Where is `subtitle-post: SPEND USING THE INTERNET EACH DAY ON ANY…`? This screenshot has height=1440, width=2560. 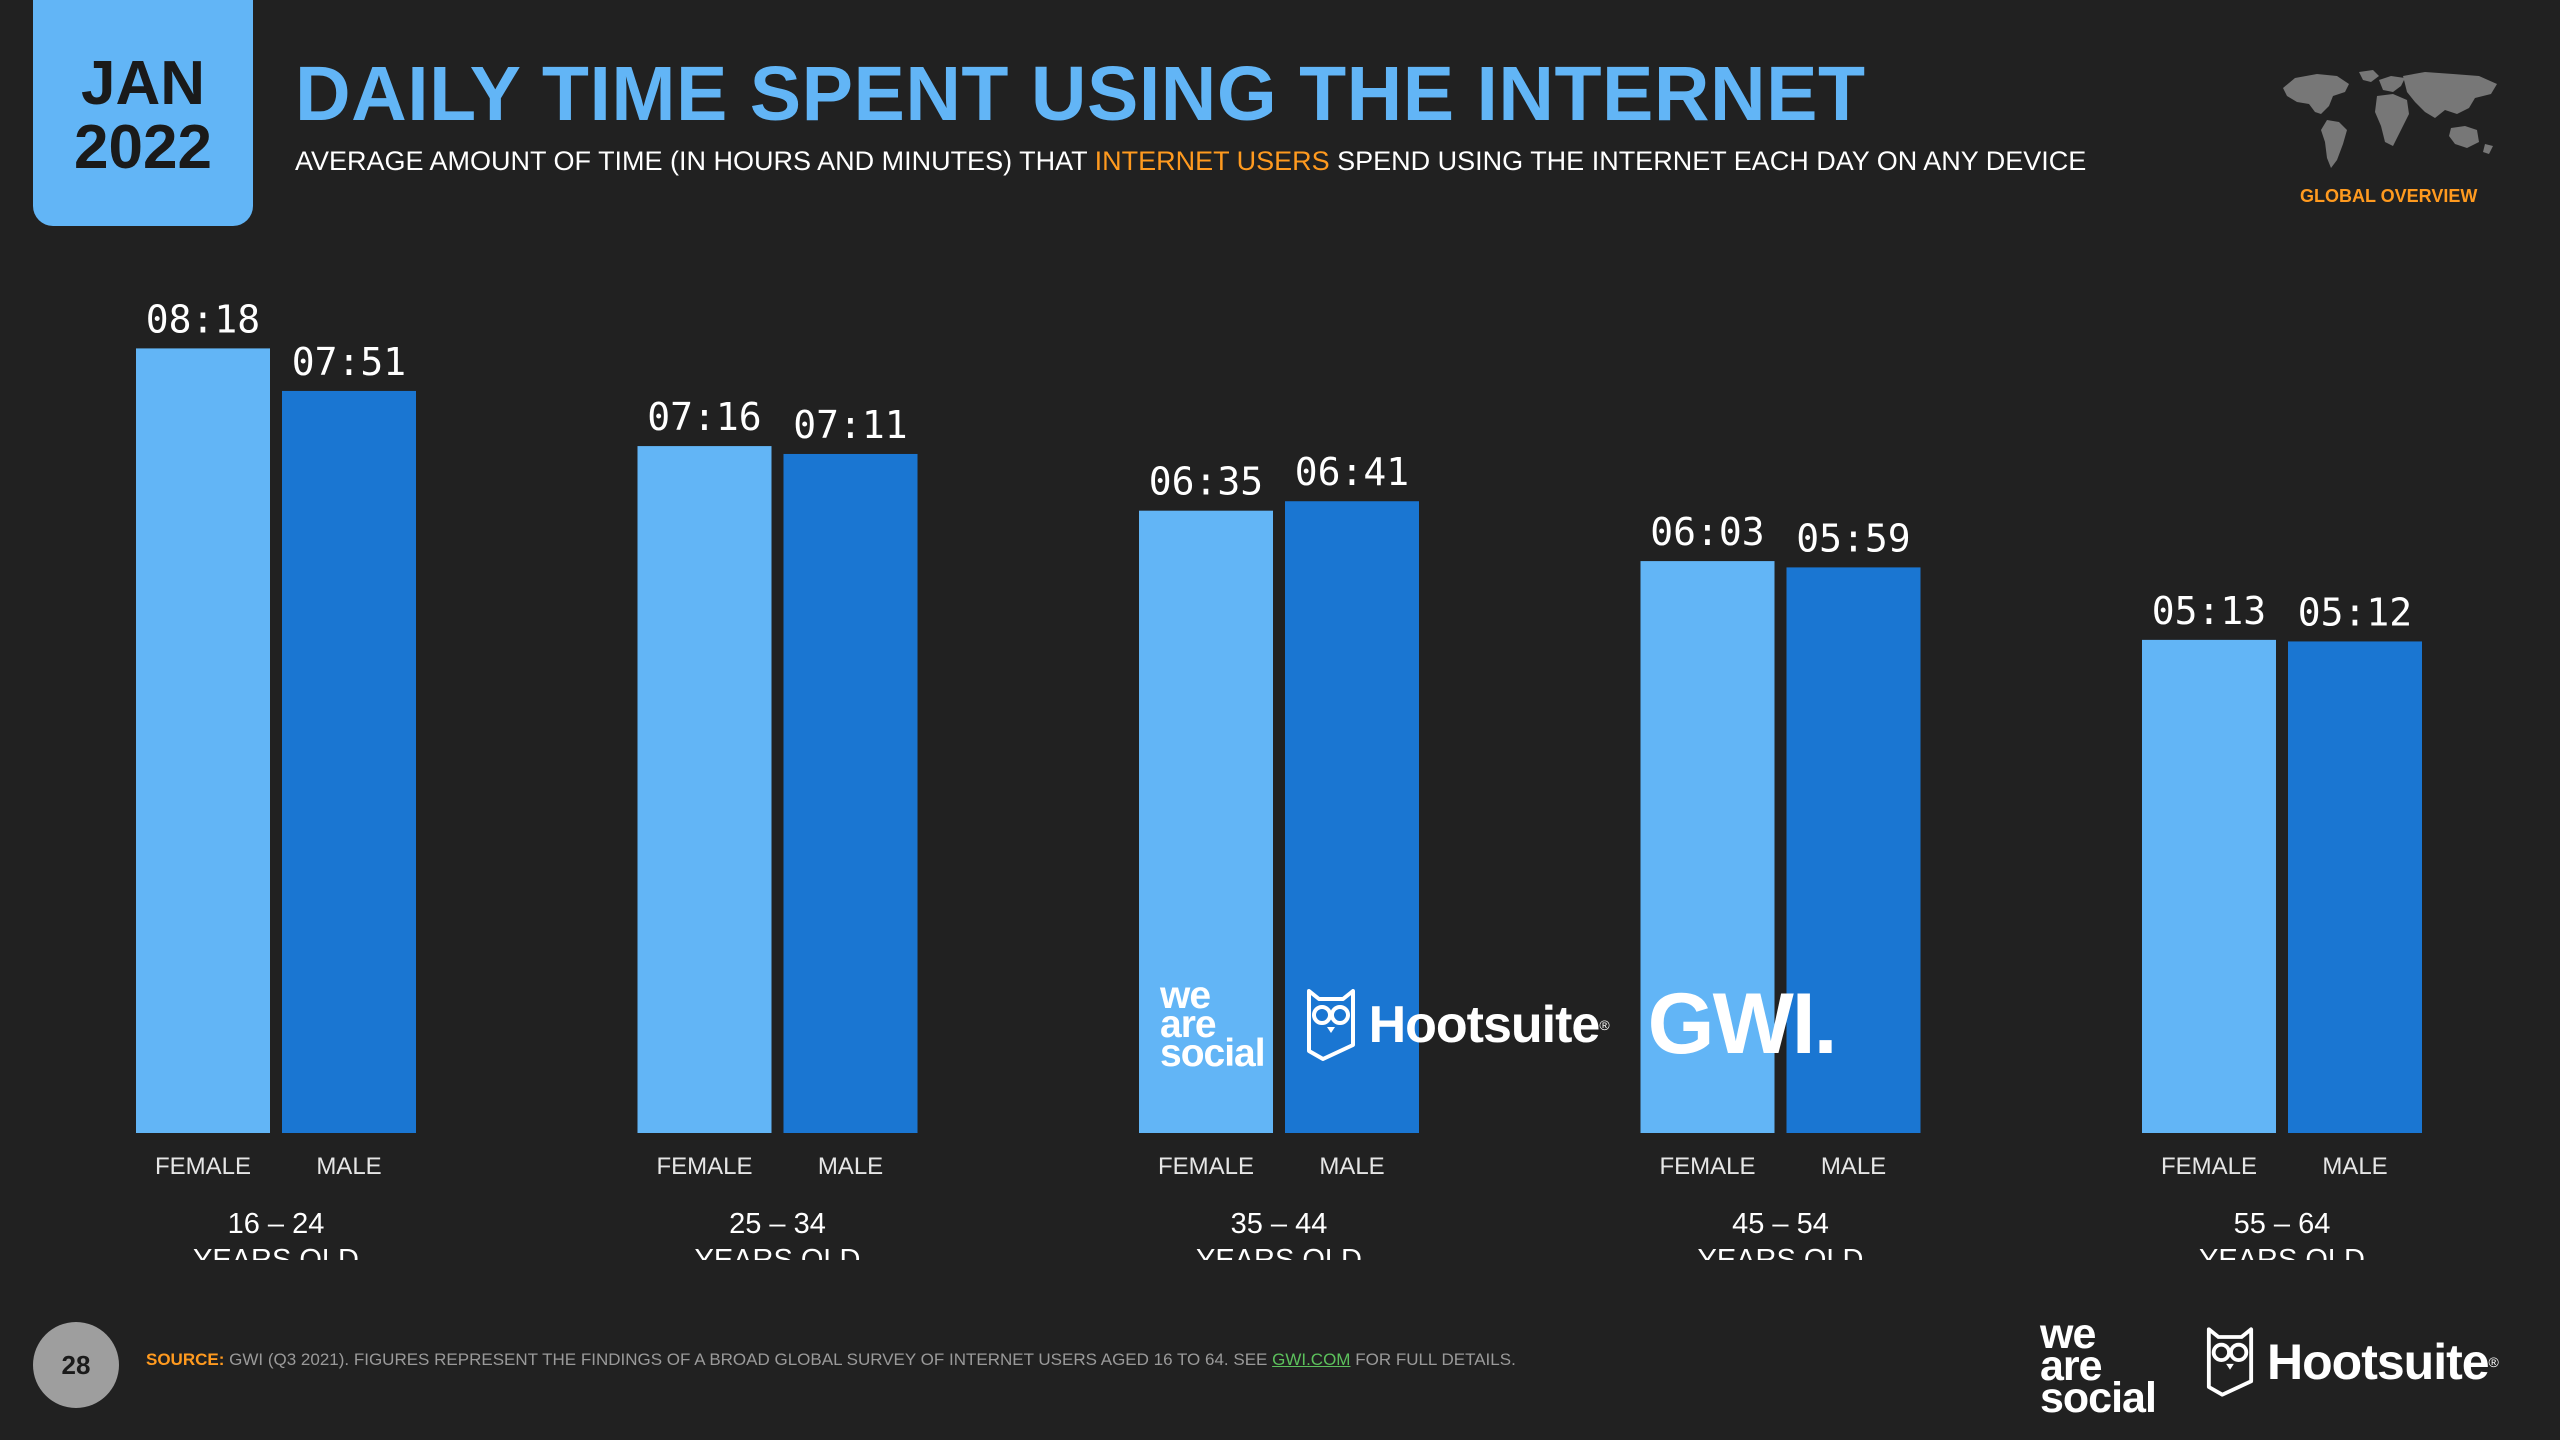 subtitle-post: SPEND USING THE INTERNET EACH DAY ON ANY… is located at coordinates (1708, 161).